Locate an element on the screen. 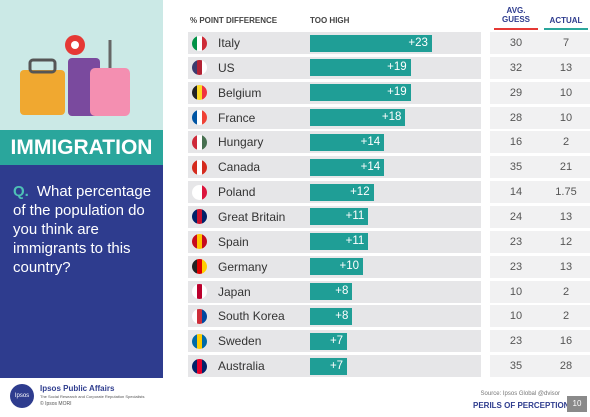 The width and height of the screenshot is (590, 417). avg-guess: 30 is located at coordinates (516, 43).